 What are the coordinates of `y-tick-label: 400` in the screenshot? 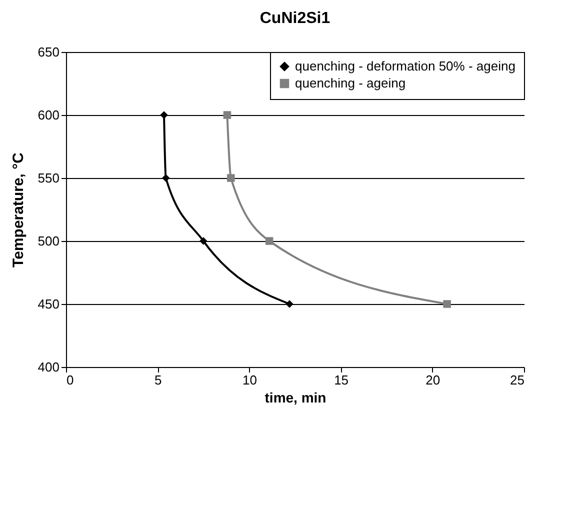 It's located at (49, 367).